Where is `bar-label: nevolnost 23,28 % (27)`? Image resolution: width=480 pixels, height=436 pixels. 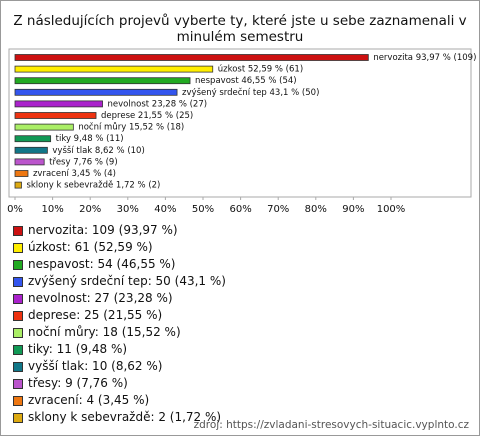
bar-label: nevolnost 23,28 % (27) is located at coordinates (158, 104).